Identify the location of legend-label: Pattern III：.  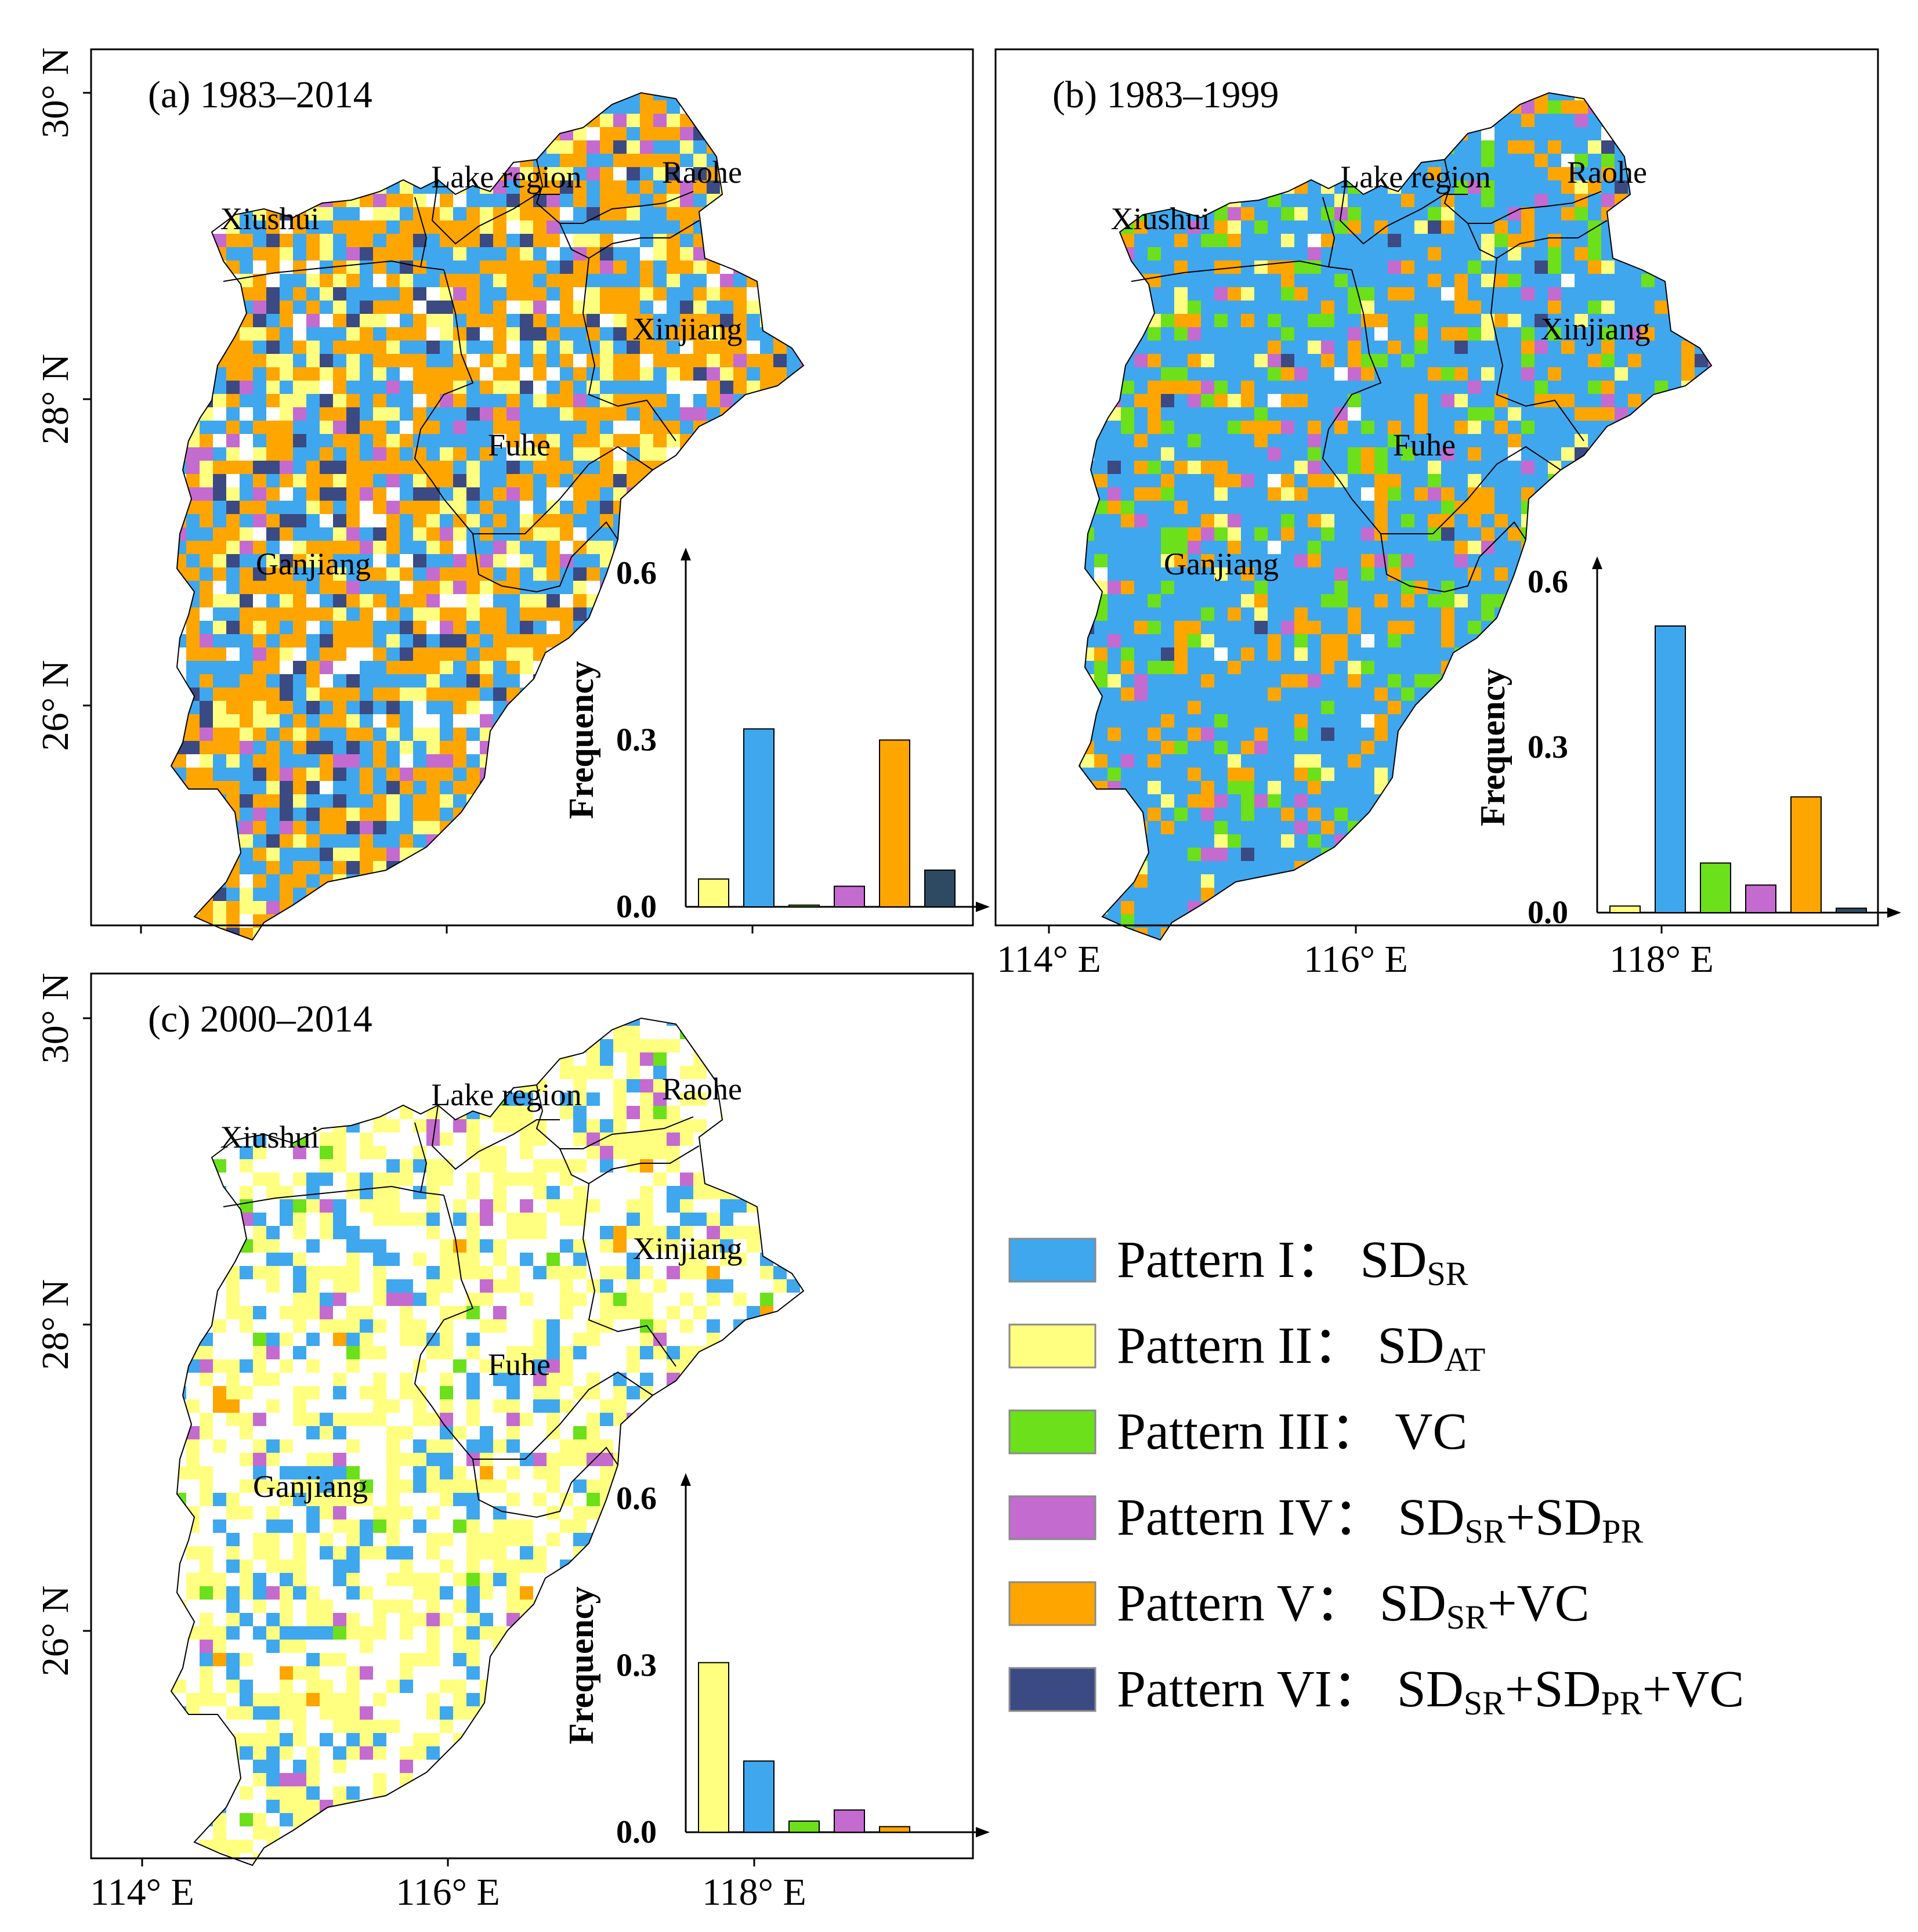
(1249, 1431).